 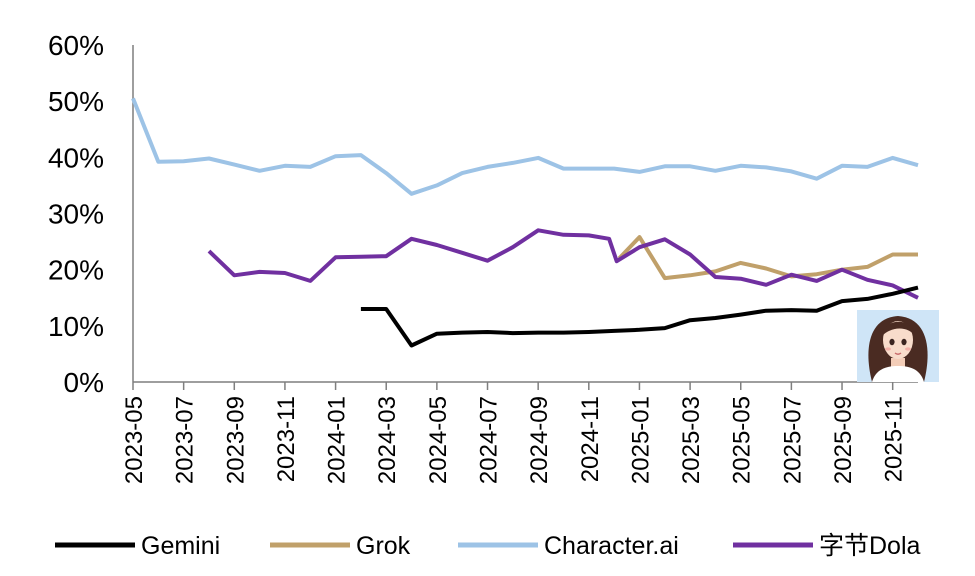 I want to click on series-line-dola, so click(x=563, y=264).